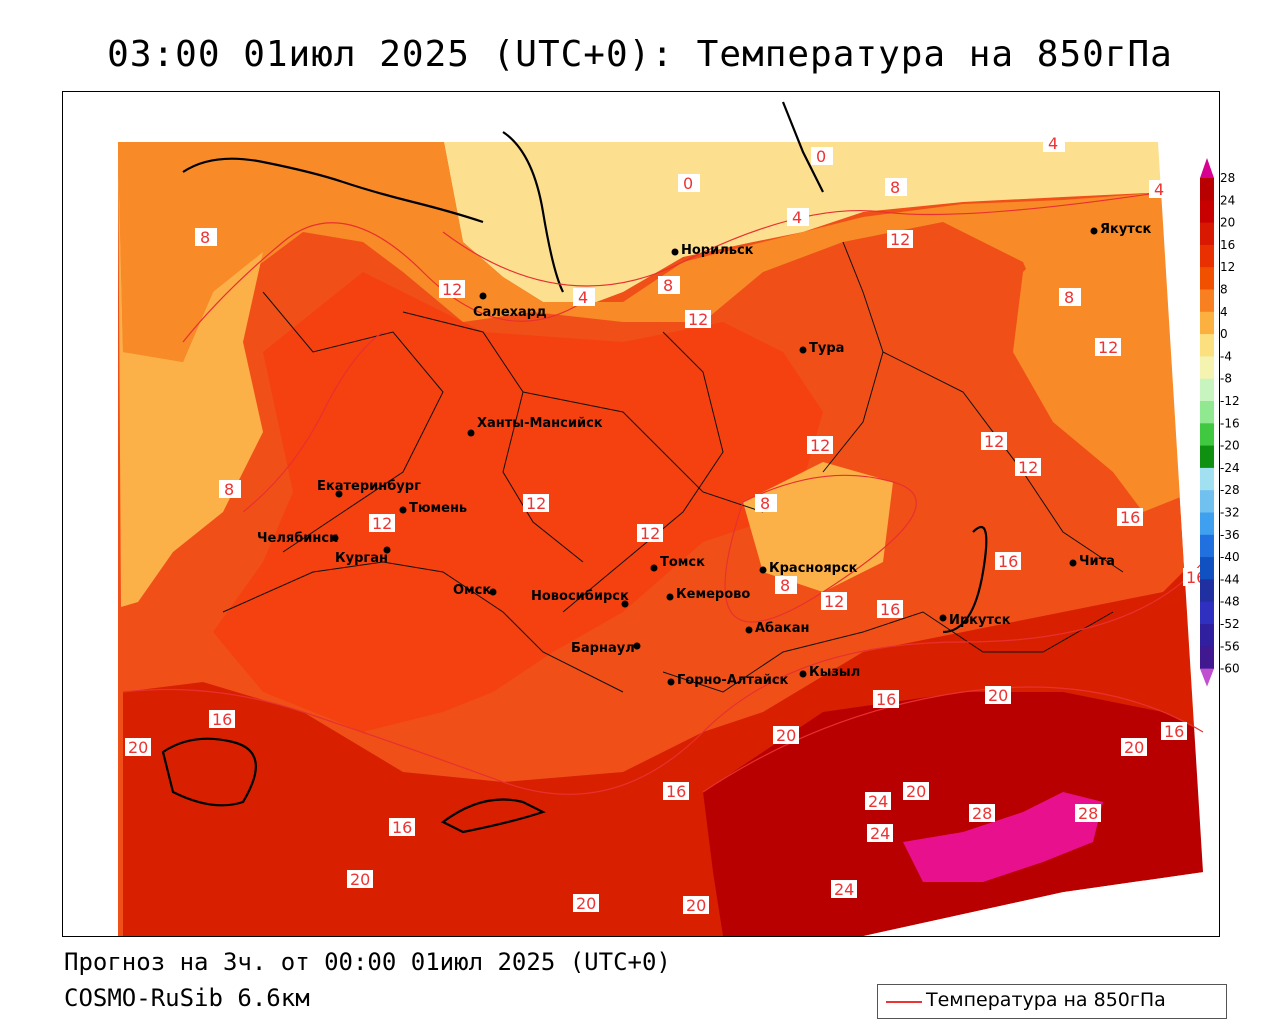  I want to click on colorbar-tick-label: -8, so click(1226, 379).